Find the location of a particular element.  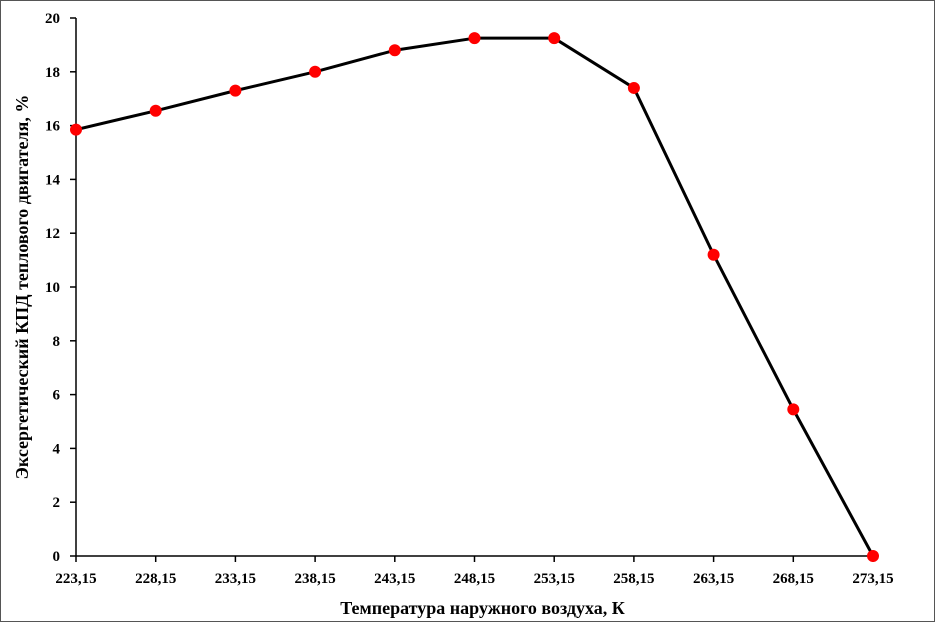

y-axis-ticks: 0 2 4 6 8 10 12 14 16 18 20 is located at coordinates (60, 288).